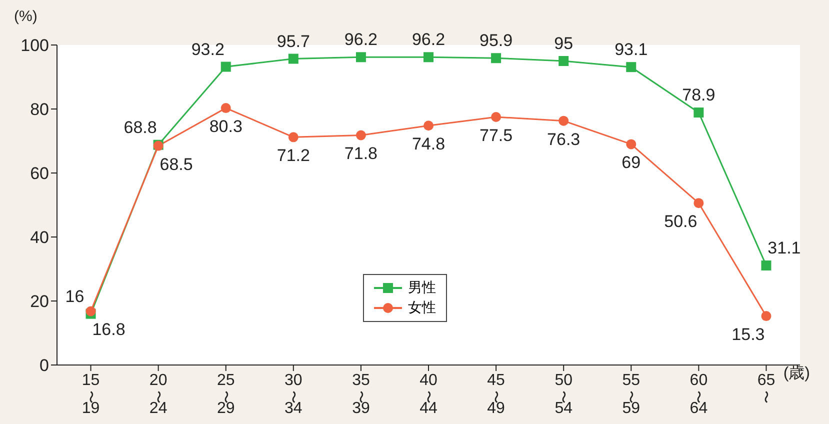  What do you see at coordinates (225, 126) in the screenshot?
I see `data-label: 80.3` at bounding box center [225, 126].